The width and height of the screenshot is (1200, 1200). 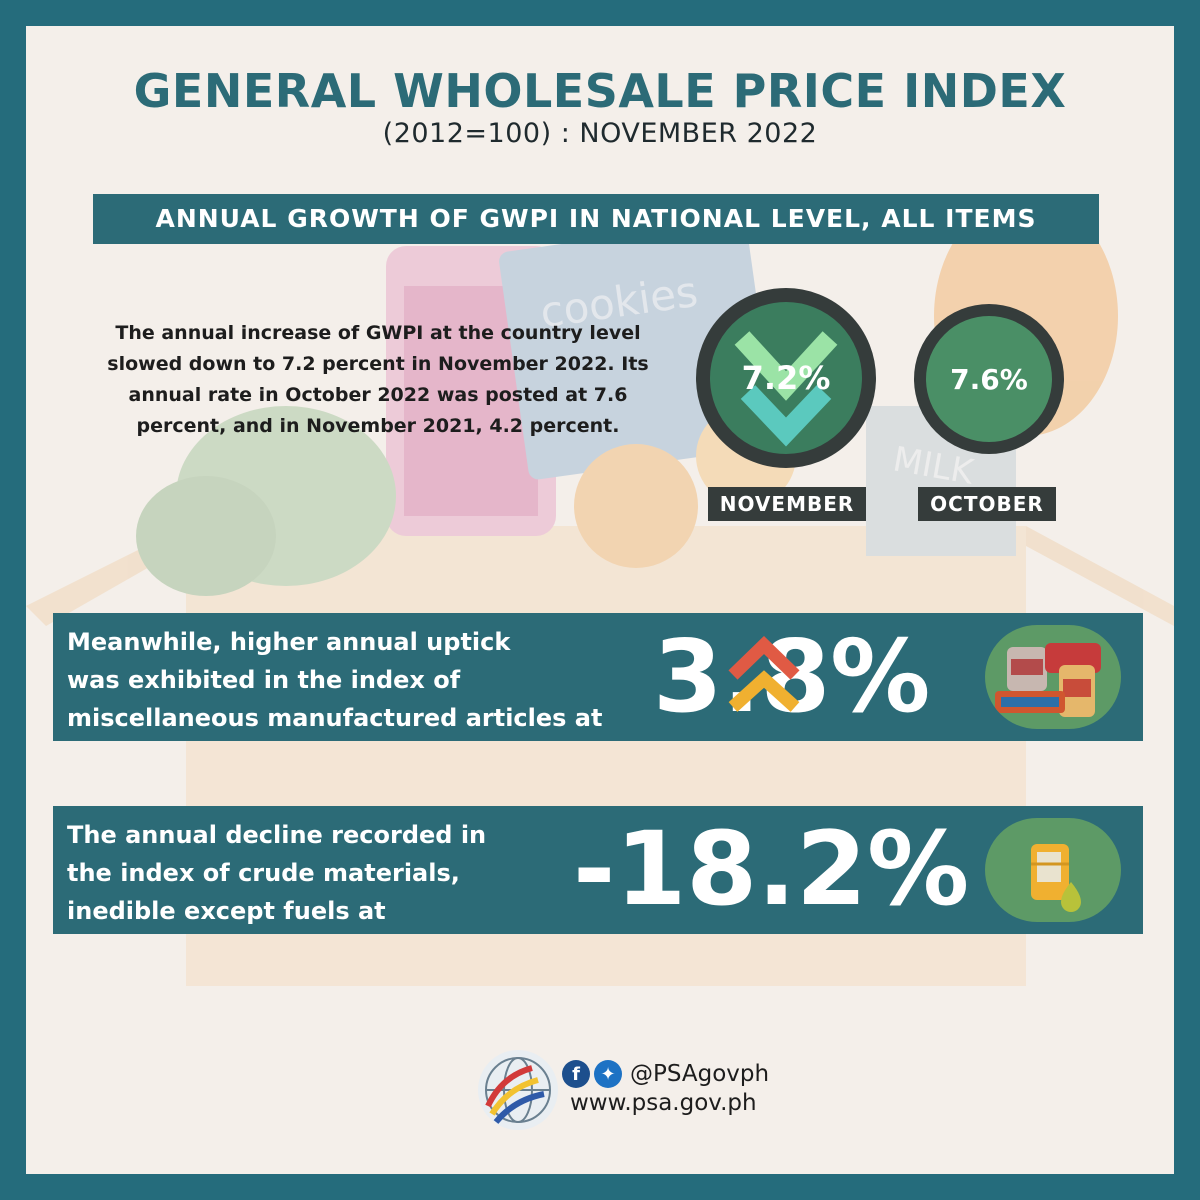 What do you see at coordinates (787, 504) in the screenshot?
I see `november-label: NOVEMBER` at bounding box center [787, 504].